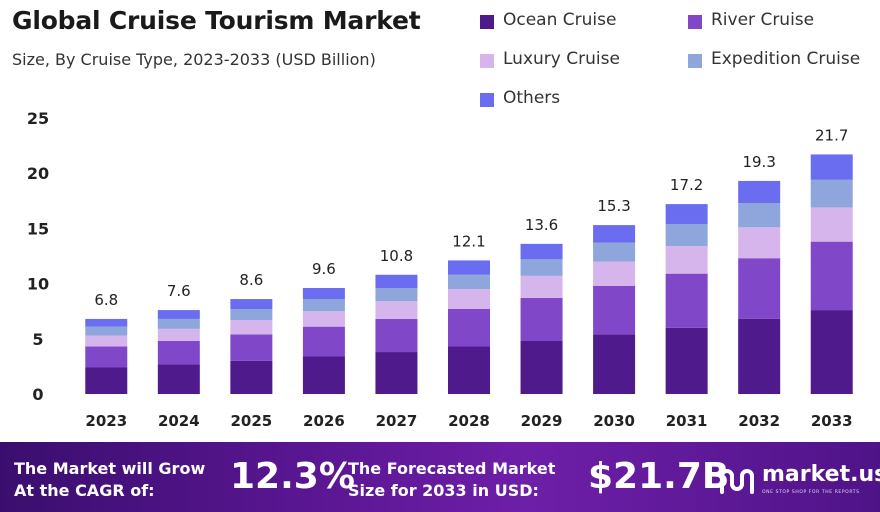 The width and height of the screenshot is (880, 512). What do you see at coordinates (763, 20) in the screenshot?
I see `legend-label-river-cruise: River Cruise` at bounding box center [763, 20].